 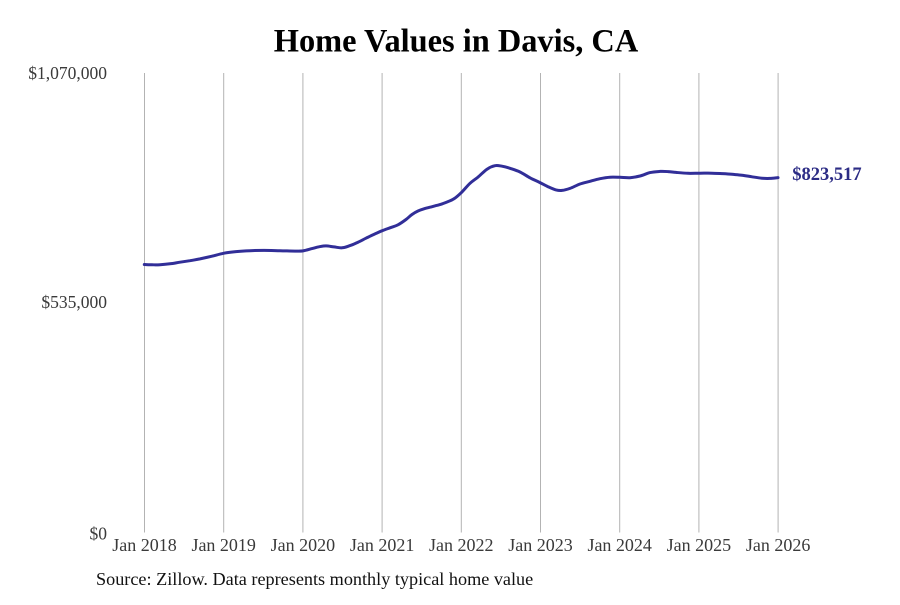 I want to click on svg-text: Jan 2022, so click(x=461, y=545).